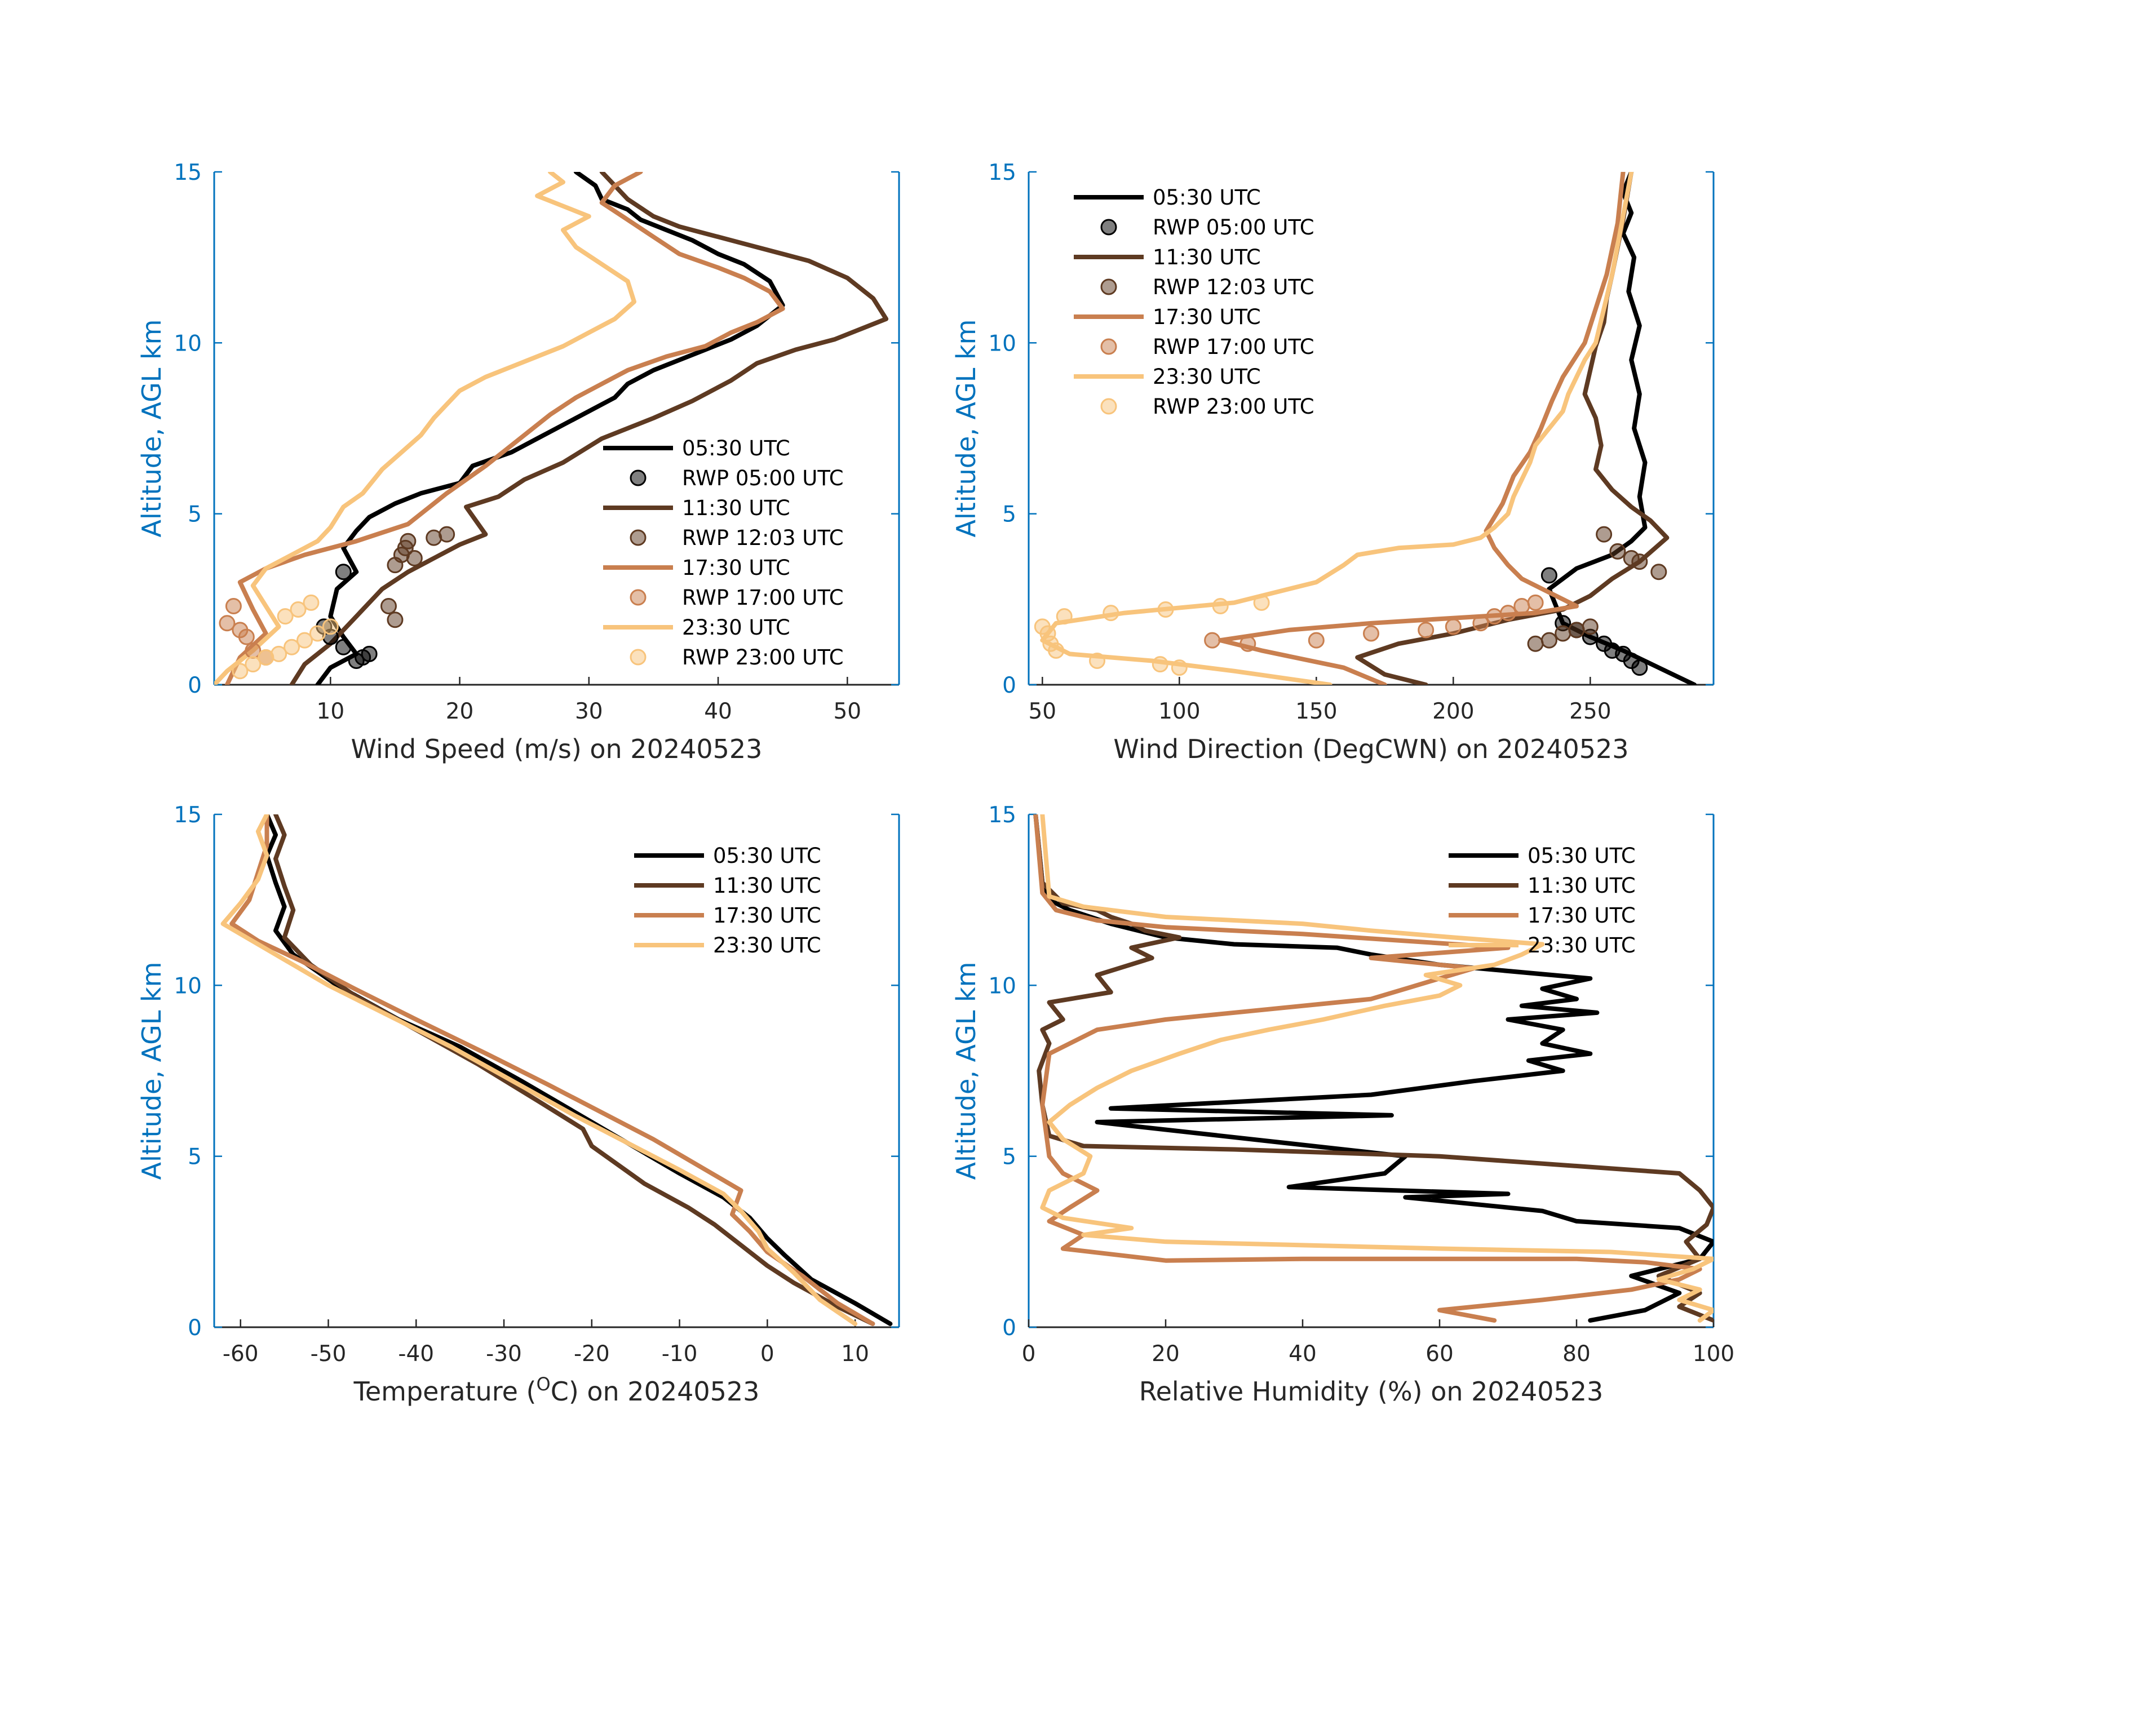 The height and width of the screenshot is (1733, 2156). I want to click on x-axis-label: Wind Direction (DegCWN) on 20240523, so click(1370, 749).